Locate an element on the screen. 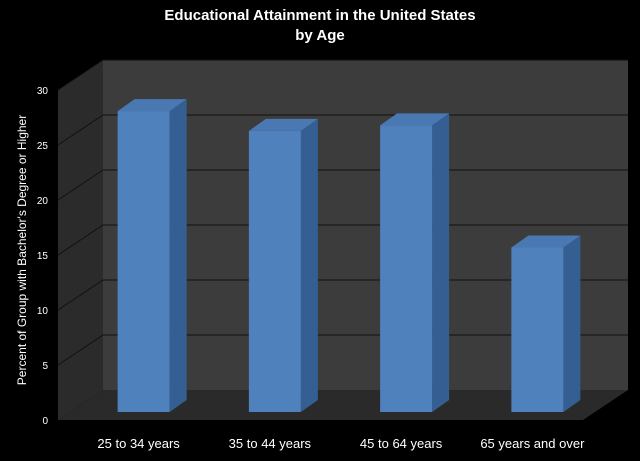 Image resolution: width=640 pixels, height=461 pixels. y-tick-label: 20 is located at coordinates (43, 201).